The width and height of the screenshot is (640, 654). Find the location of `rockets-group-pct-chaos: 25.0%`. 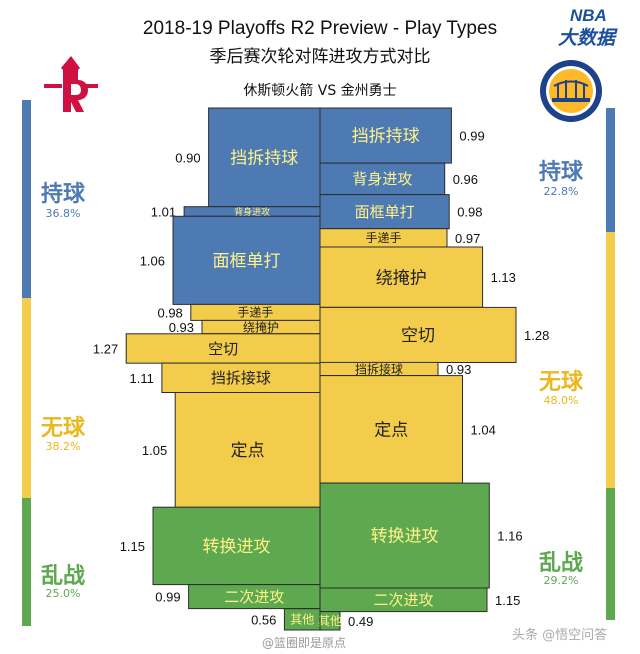

rockets-group-pct-chaos: 25.0% is located at coordinates (63, 593).